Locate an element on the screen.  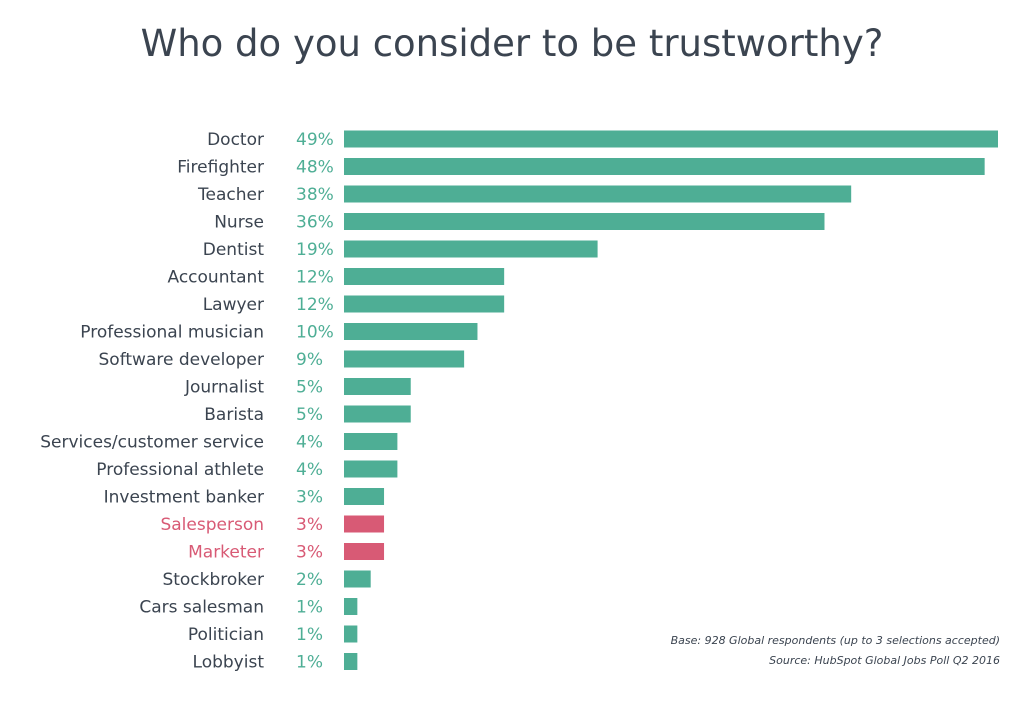
category-label: Nurse is located at coordinates (239, 223).